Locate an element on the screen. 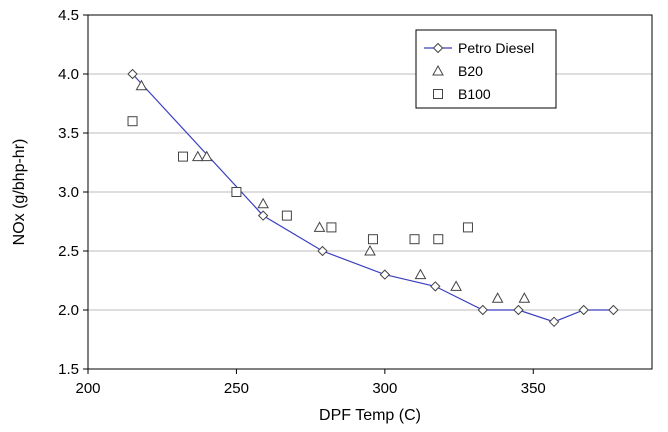 Image resolution: width=668 pixels, height=432 pixels. x-tick-label: 200 is located at coordinates (87, 388).